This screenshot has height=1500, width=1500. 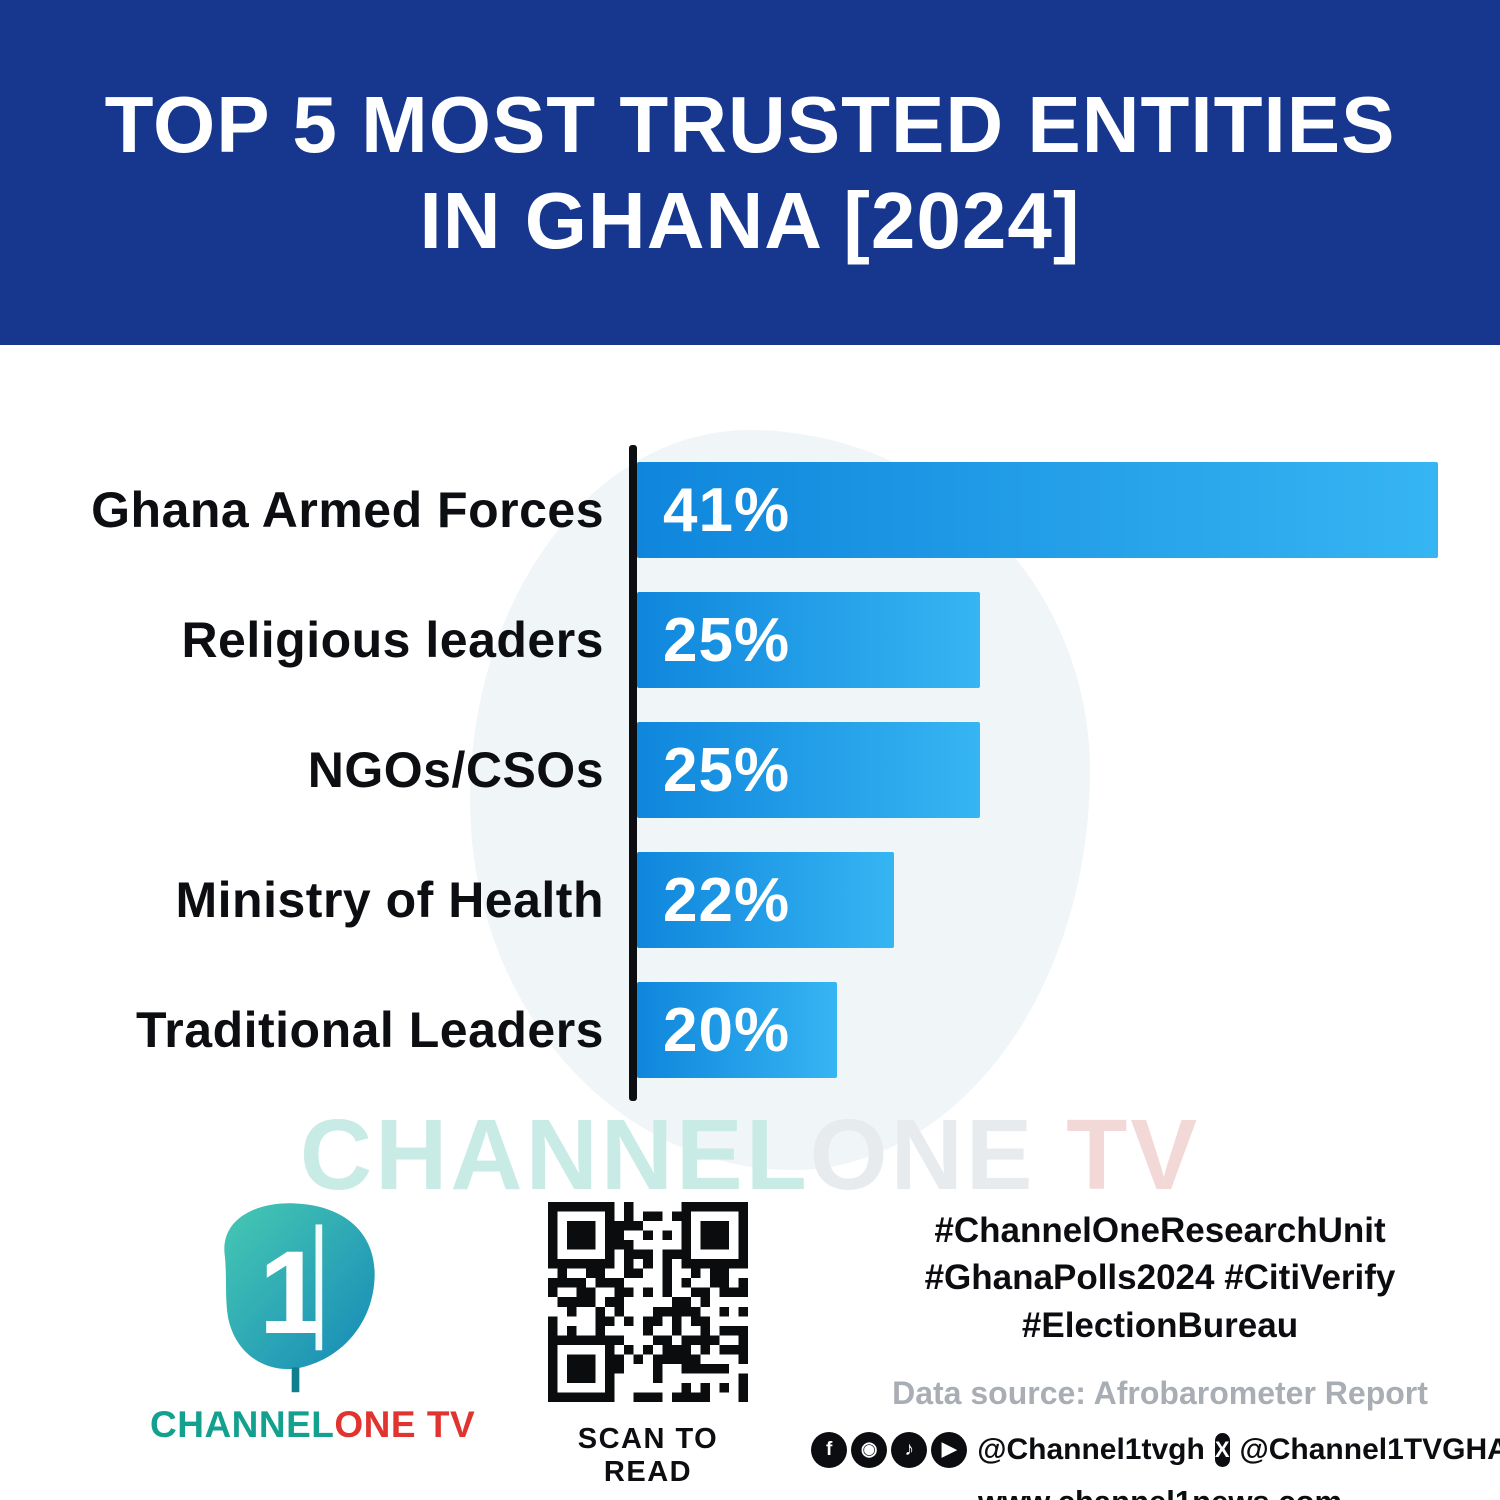 What do you see at coordinates (392, 640) in the screenshot?
I see `category-label: Religious leaders` at bounding box center [392, 640].